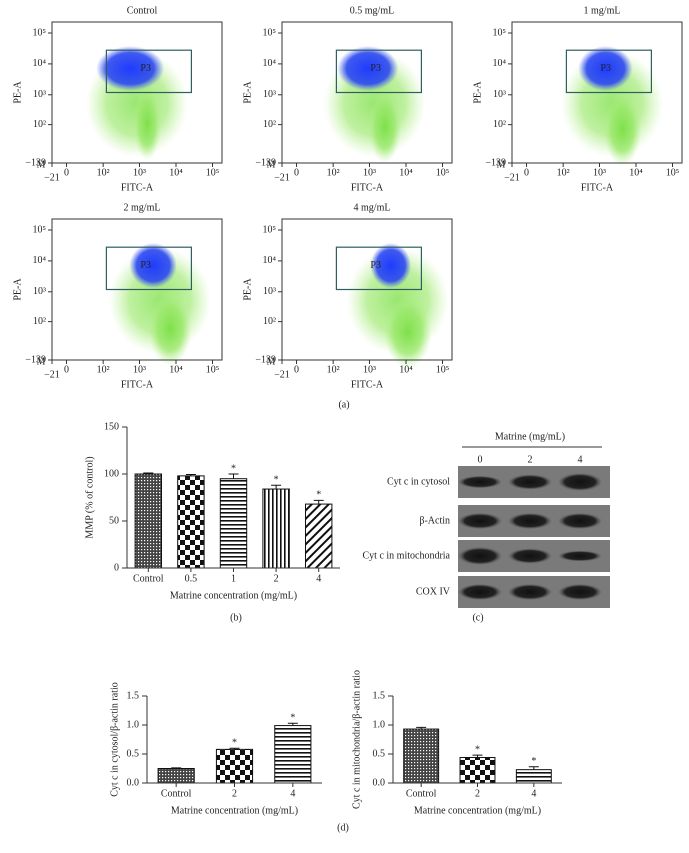 Image resolution: width=689 pixels, height=853 pixels. What do you see at coordinates (434, 520) in the screenshot?
I see `row-label: β-Actin` at bounding box center [434, 520].